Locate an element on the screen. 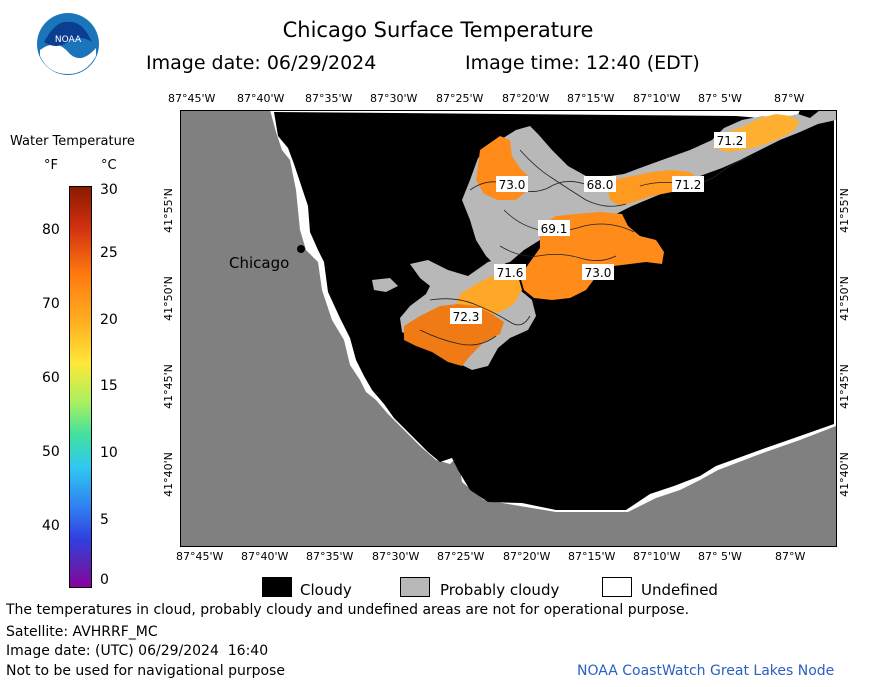  x-tick-top-8: 87° 5'W is located at coordinates (720, 98).